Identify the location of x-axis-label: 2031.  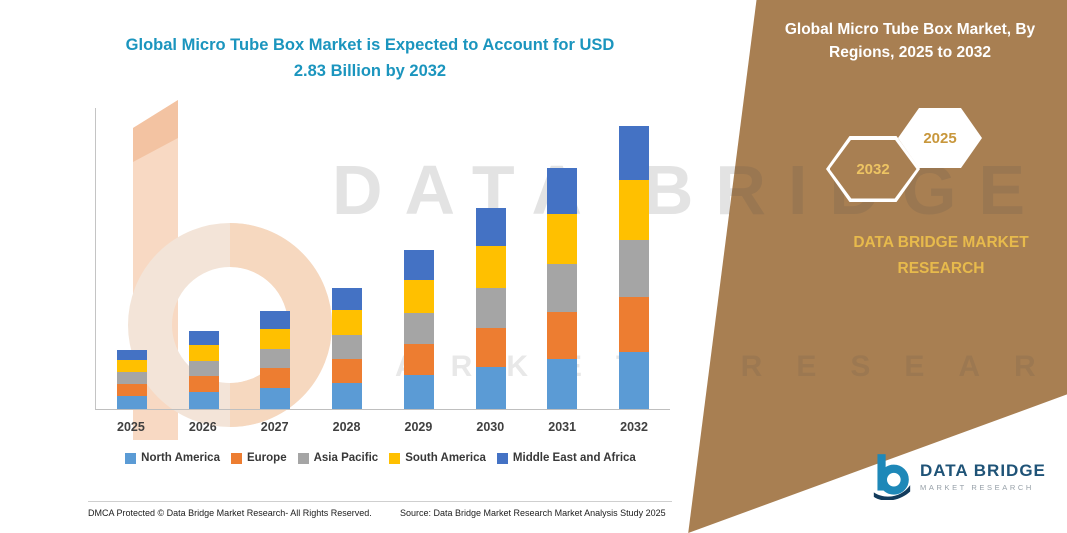
(562, 427).